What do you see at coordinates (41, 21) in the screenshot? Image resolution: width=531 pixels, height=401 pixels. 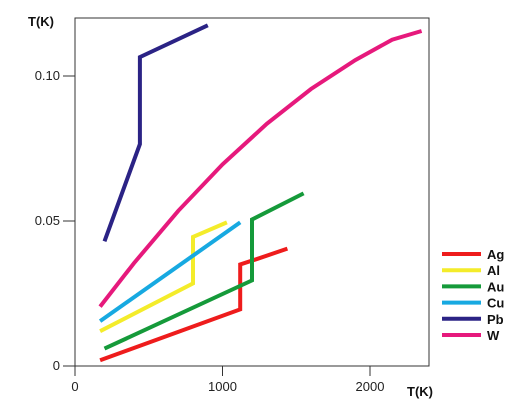 I see `y-axis-title: T(K)` at bounding box center [41, 21].